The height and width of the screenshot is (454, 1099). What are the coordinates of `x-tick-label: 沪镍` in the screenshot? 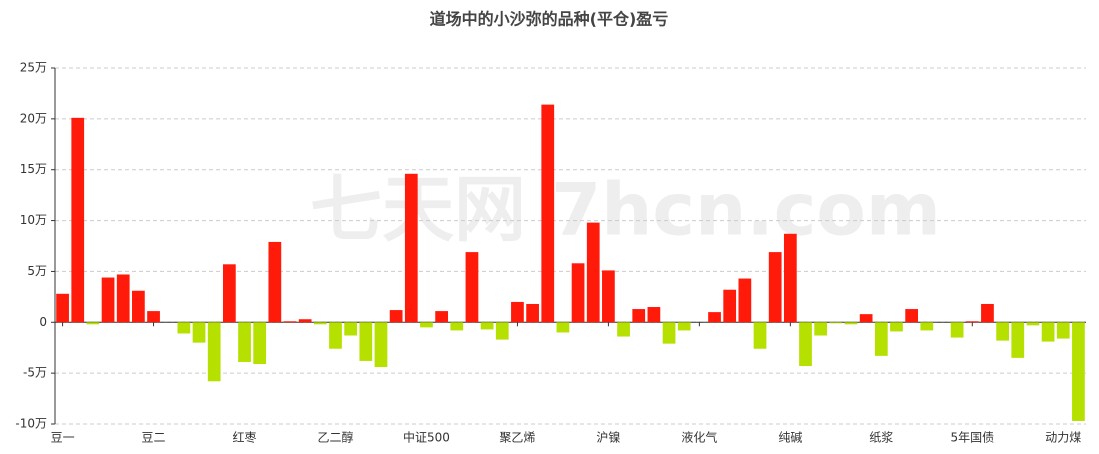 It's located at (608, 438).